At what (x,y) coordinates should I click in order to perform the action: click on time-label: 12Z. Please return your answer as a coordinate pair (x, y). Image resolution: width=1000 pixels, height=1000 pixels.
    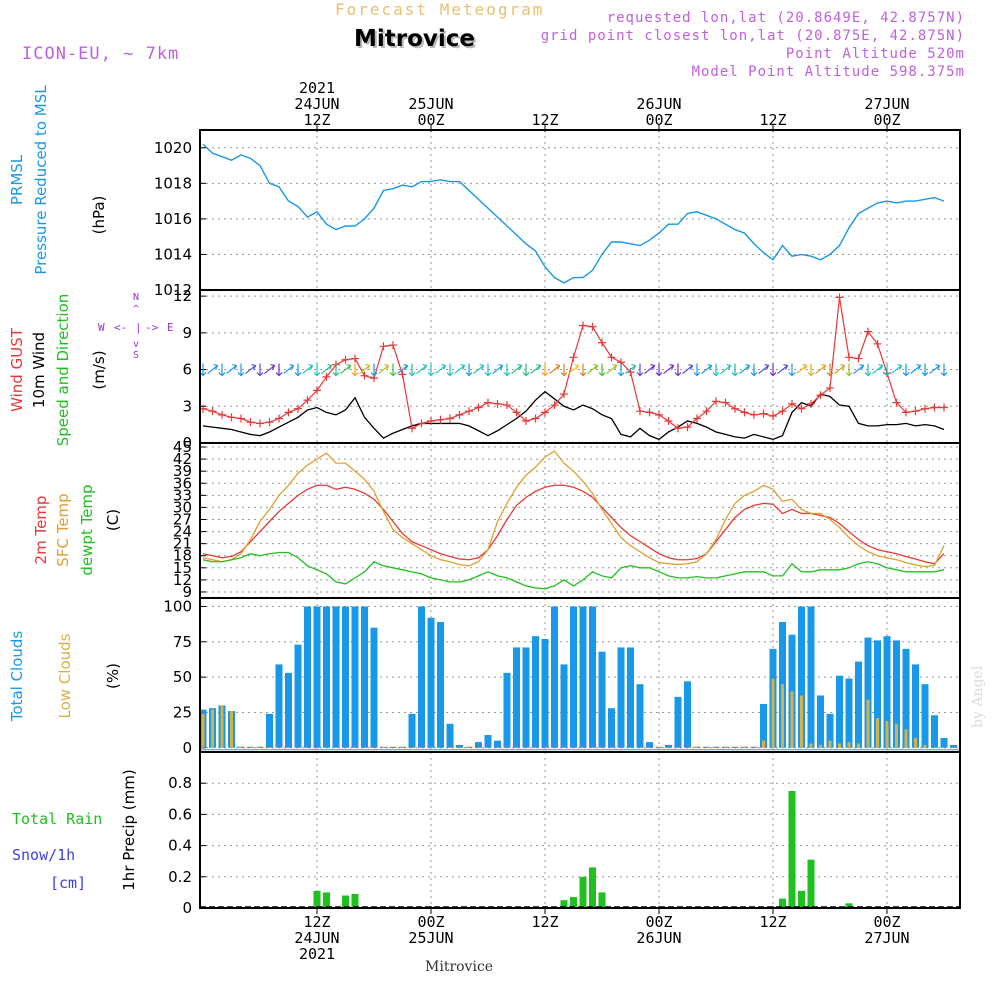
    Looking at the image, I should click on (545, 922).